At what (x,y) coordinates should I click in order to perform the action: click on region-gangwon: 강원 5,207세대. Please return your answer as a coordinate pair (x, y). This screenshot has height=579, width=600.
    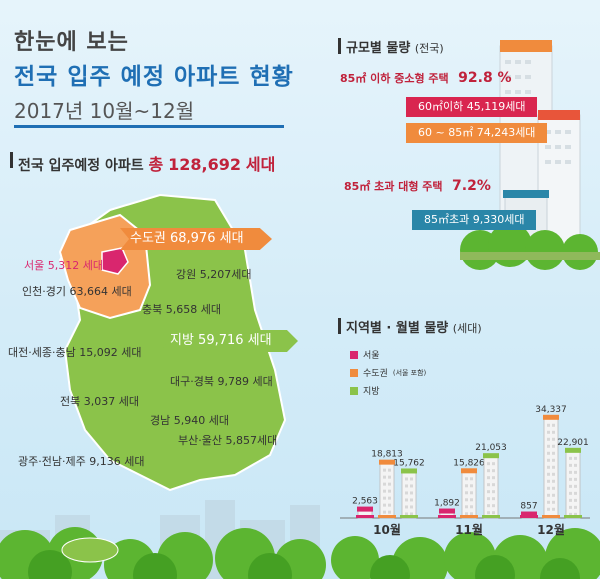
    Looking at the image, I should click on (214, 274).